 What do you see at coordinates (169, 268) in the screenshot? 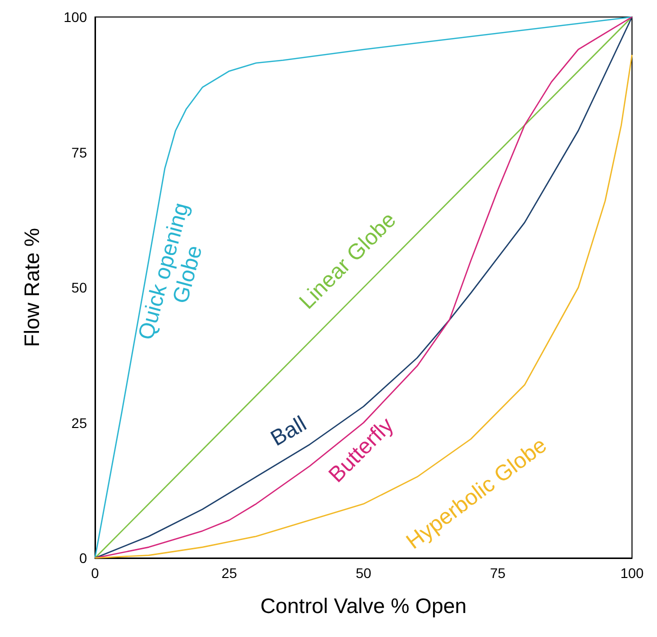
I see `text: Quick opening Globe` at bounding box center [169, 268].